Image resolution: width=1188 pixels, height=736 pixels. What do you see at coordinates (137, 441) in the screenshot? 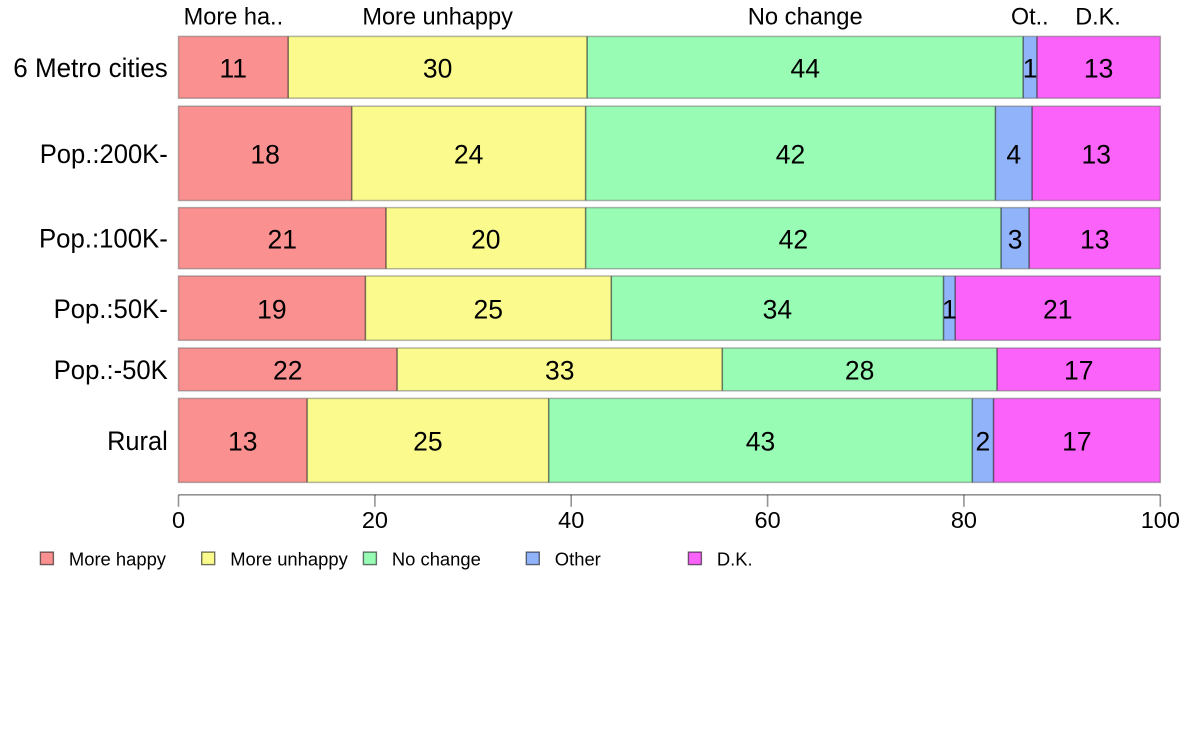
I see `svg-text: Rural` at bounding box center [137, 441].